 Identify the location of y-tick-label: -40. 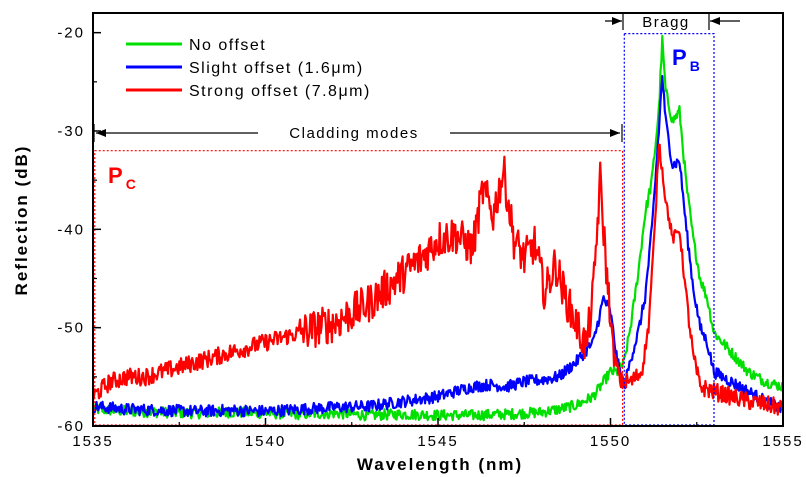
(71, 229).